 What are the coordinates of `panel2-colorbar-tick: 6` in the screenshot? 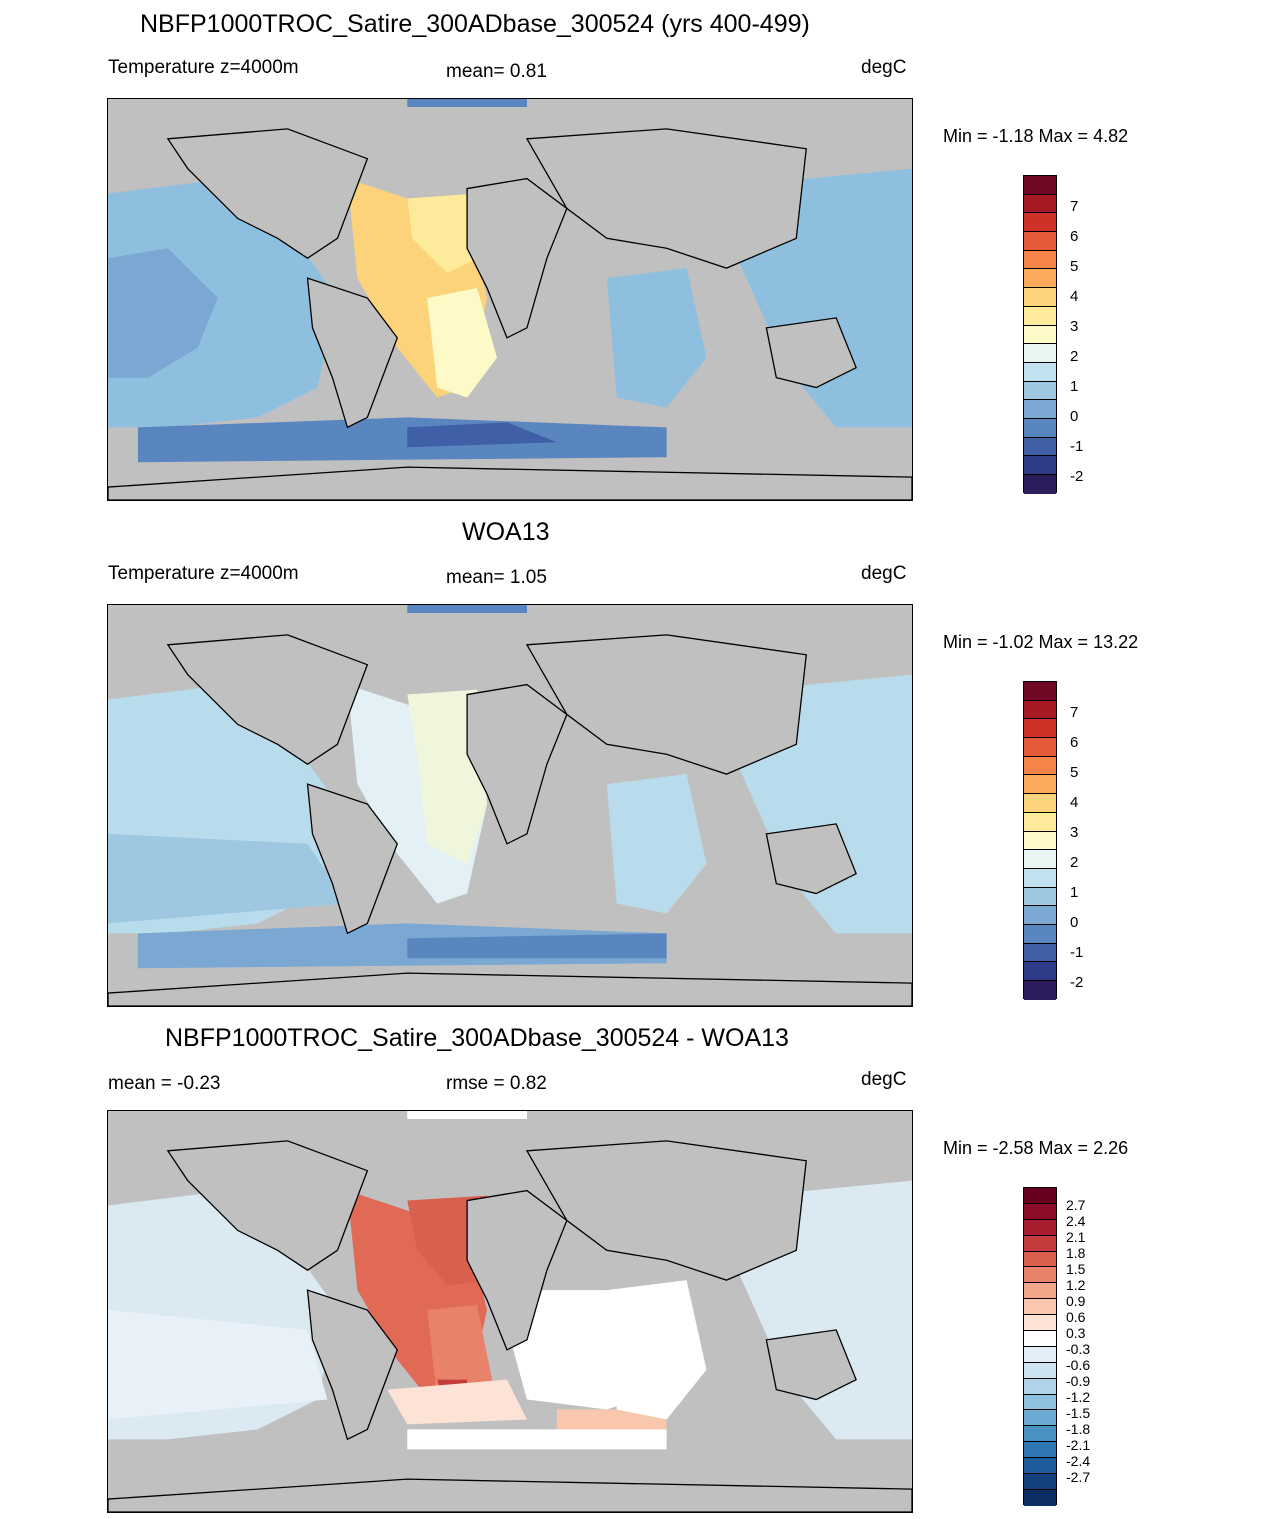 It's located at (1074, 742).